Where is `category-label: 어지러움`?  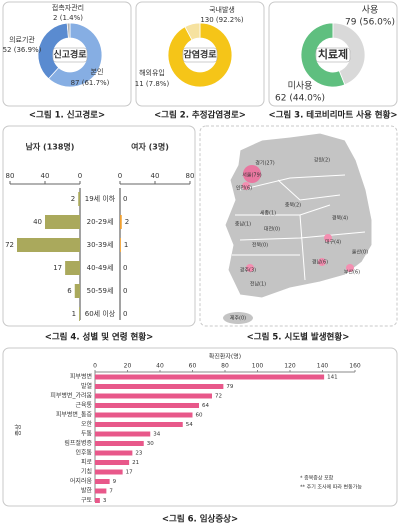
category-label: 어지러움 is located at coordinates (81, 481).